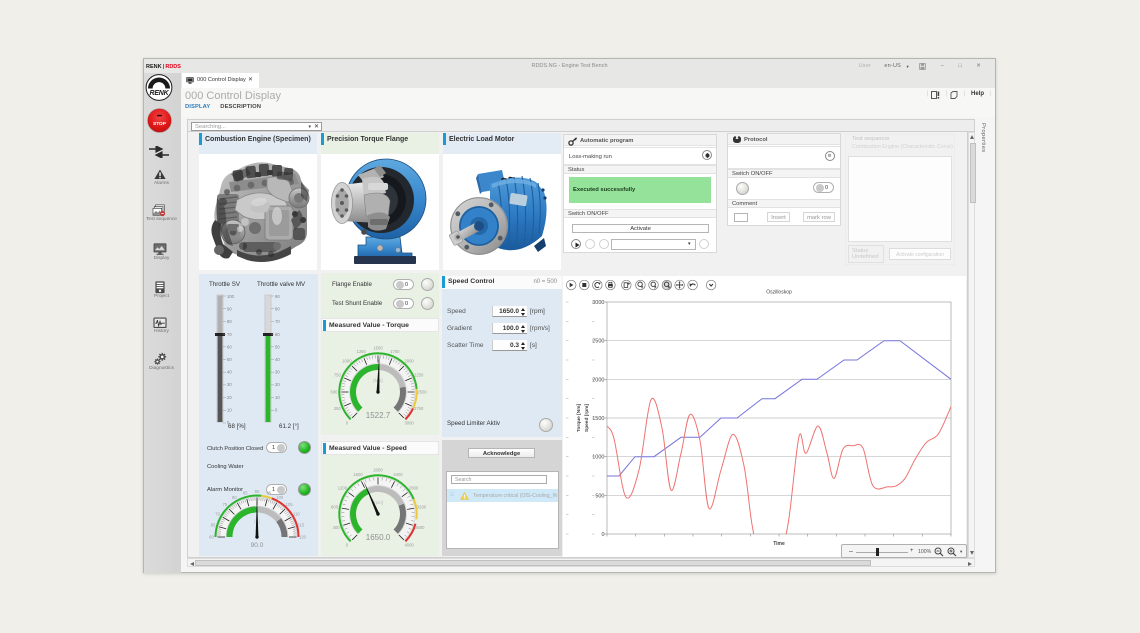 This screenshot has height=633, width=1140. I want to click on svg-text: 1522.7, so click(378, 415).